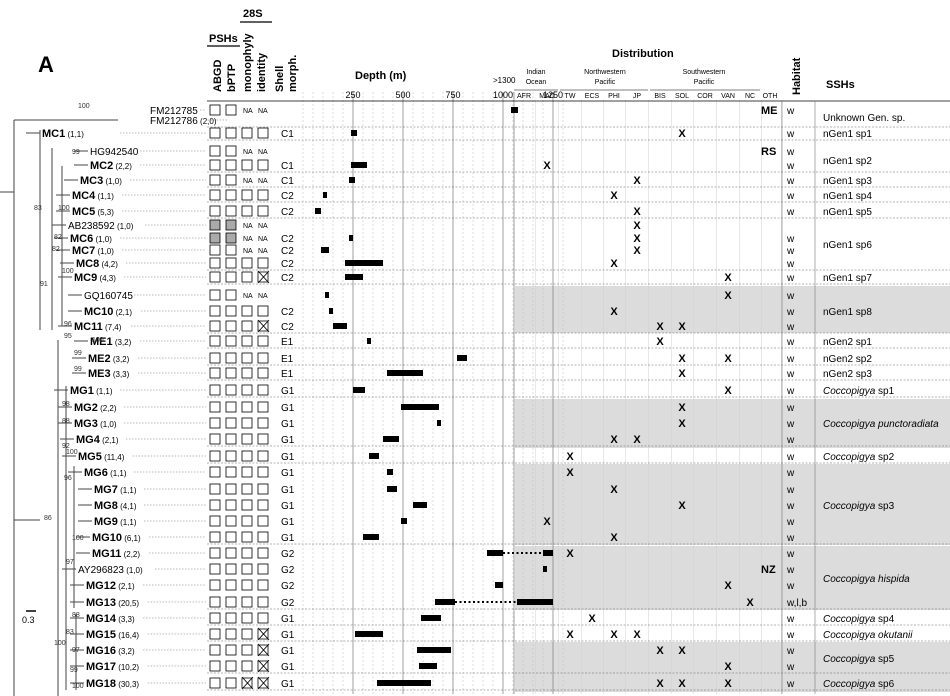  I want to click on taxon-label: FM212785, so click(174, 111).